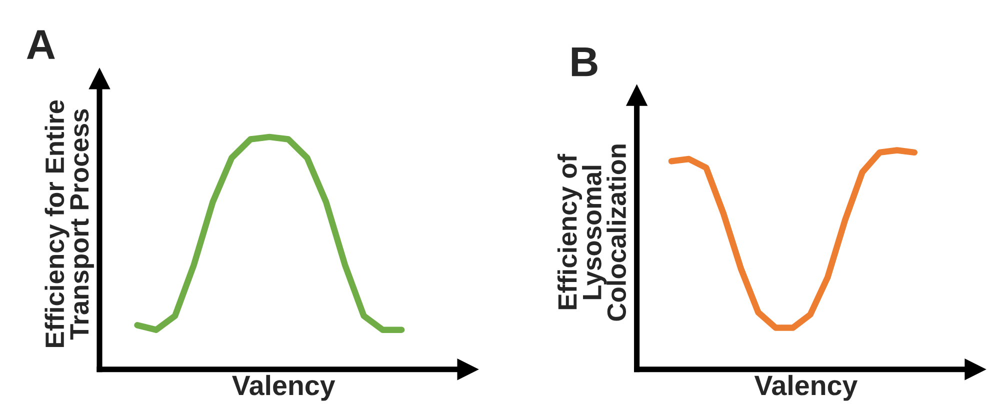  I want to click on y-axis-title: Efficiency for Entire Transport Process, so click(69, 223).